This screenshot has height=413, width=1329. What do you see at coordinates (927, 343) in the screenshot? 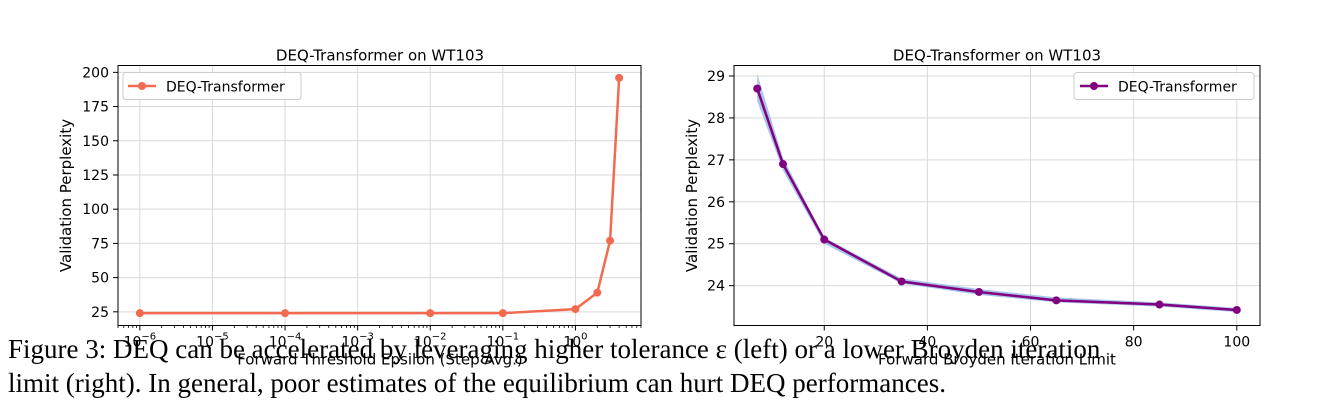
I see `right-x-tick-label: 40` at bounding box center [927, 343].